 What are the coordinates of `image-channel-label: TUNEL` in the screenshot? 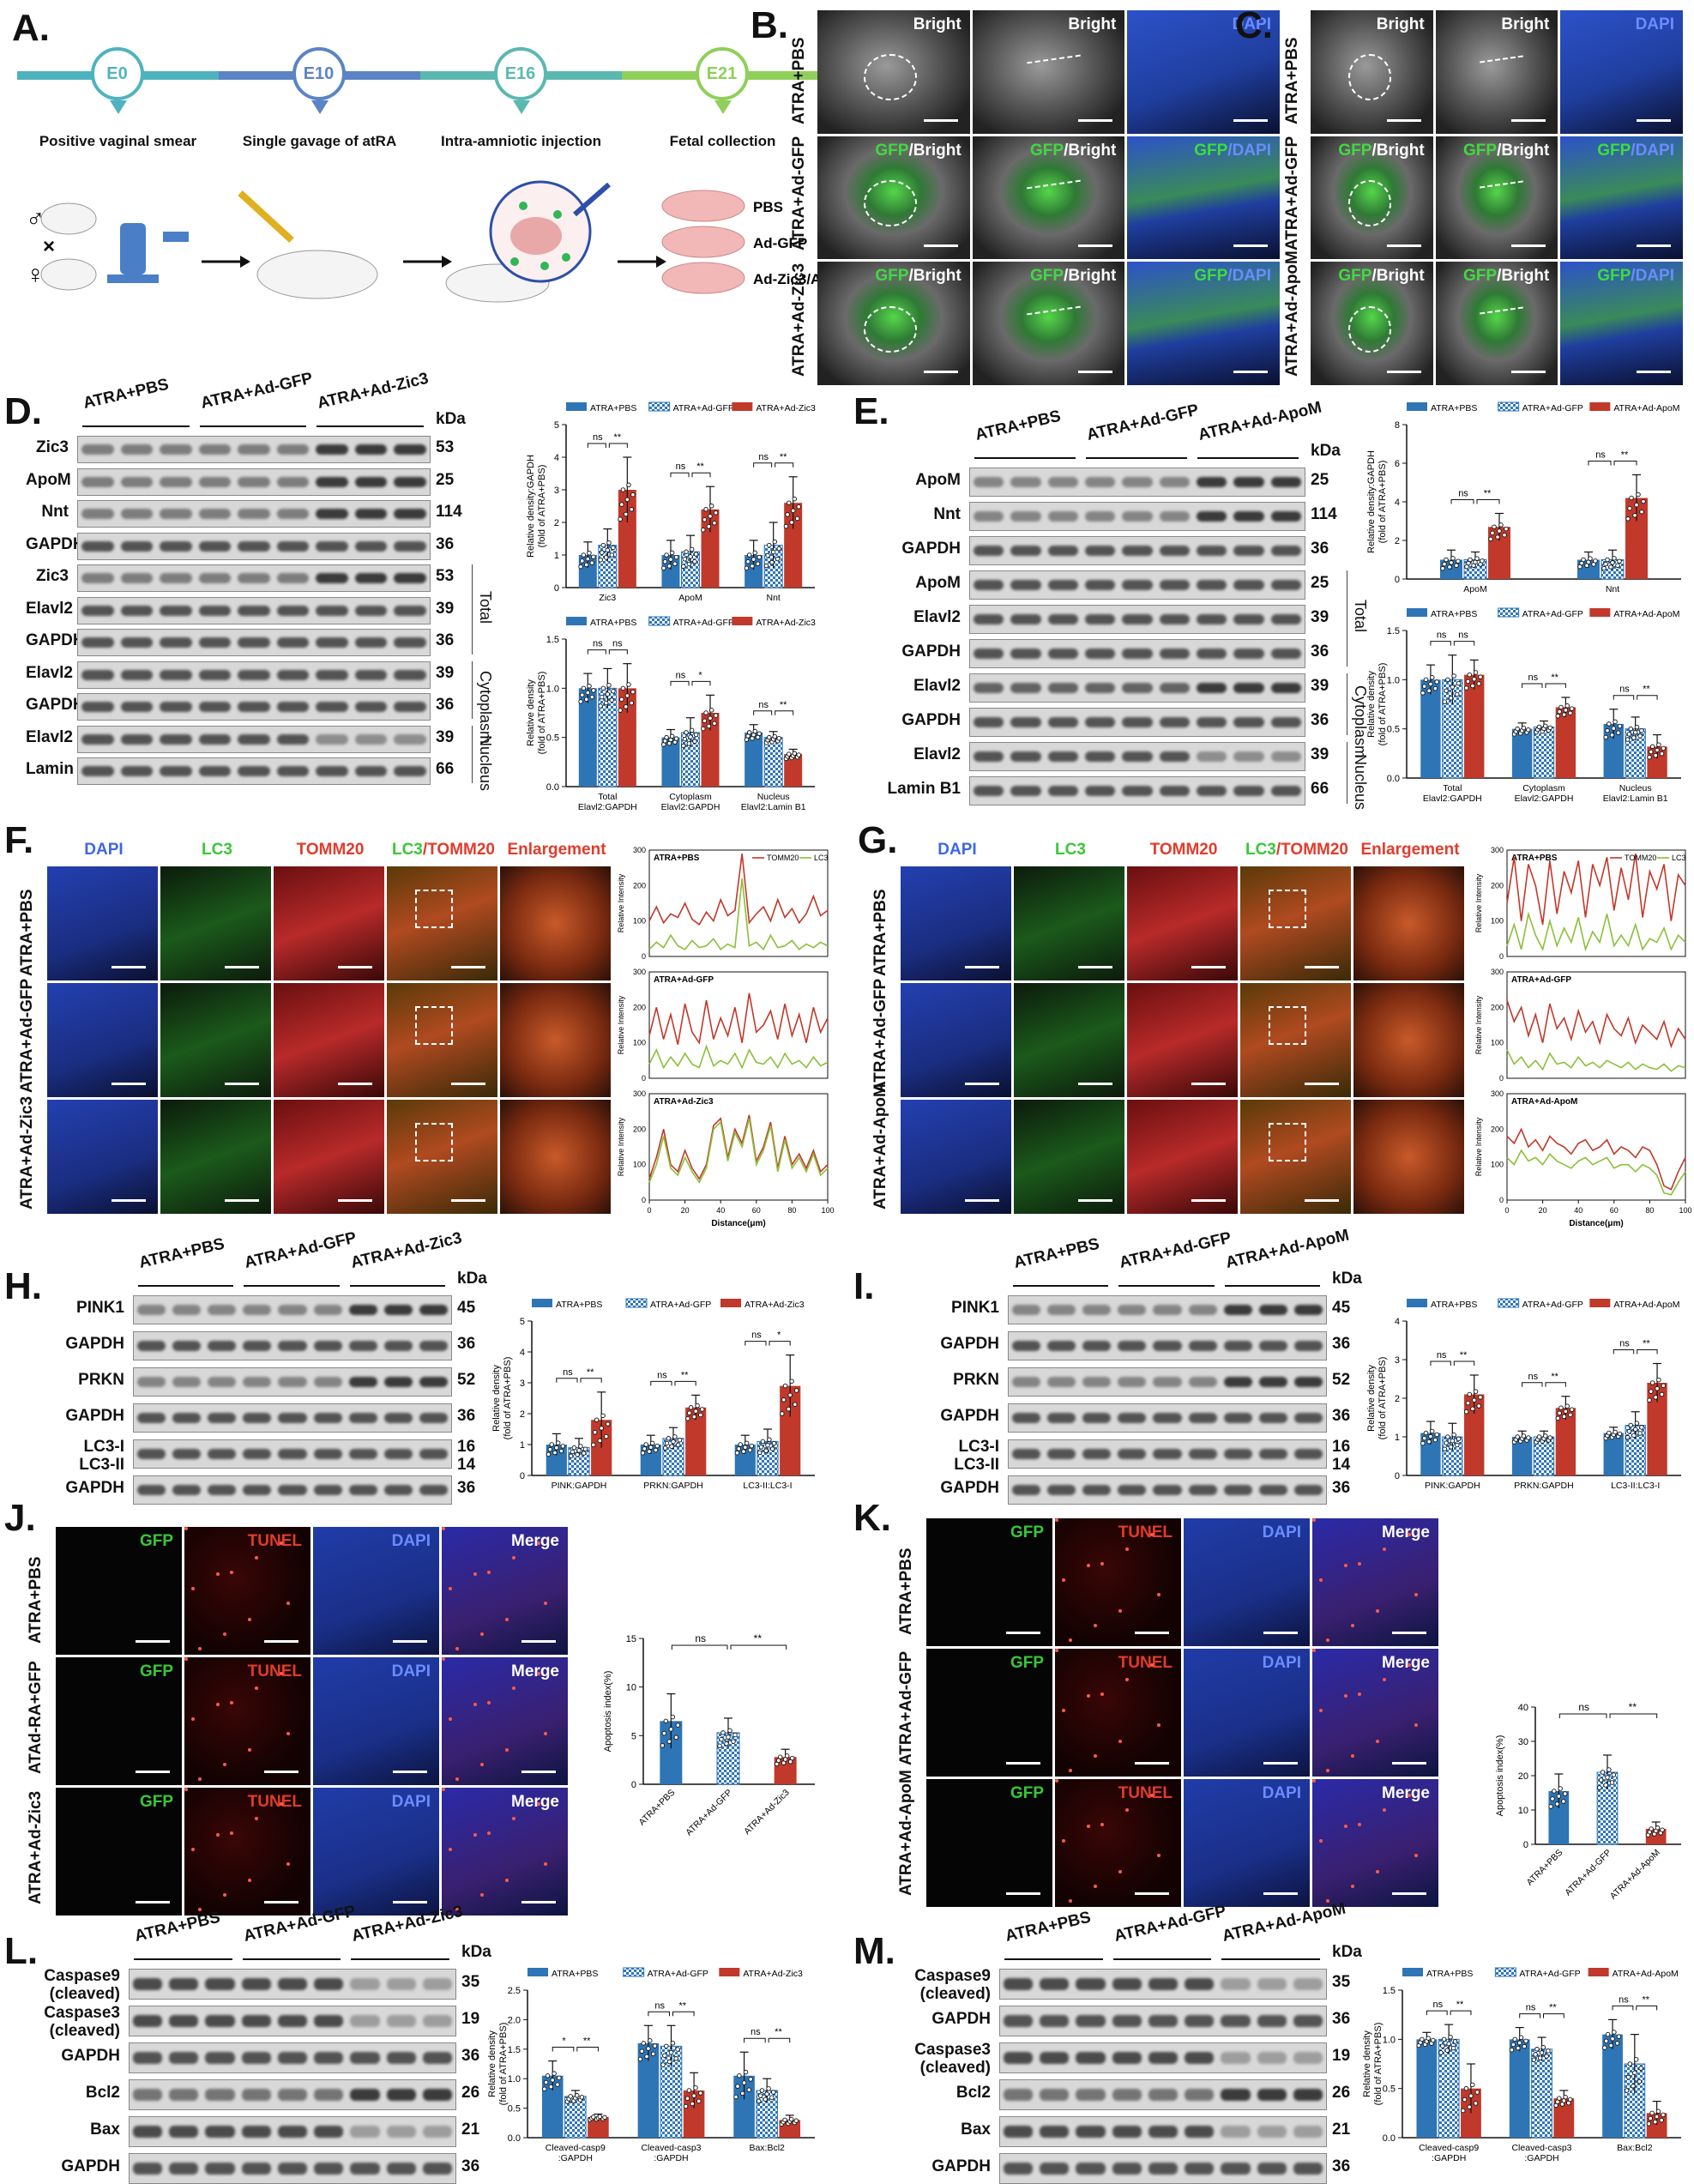 It's located at (274, 1671).